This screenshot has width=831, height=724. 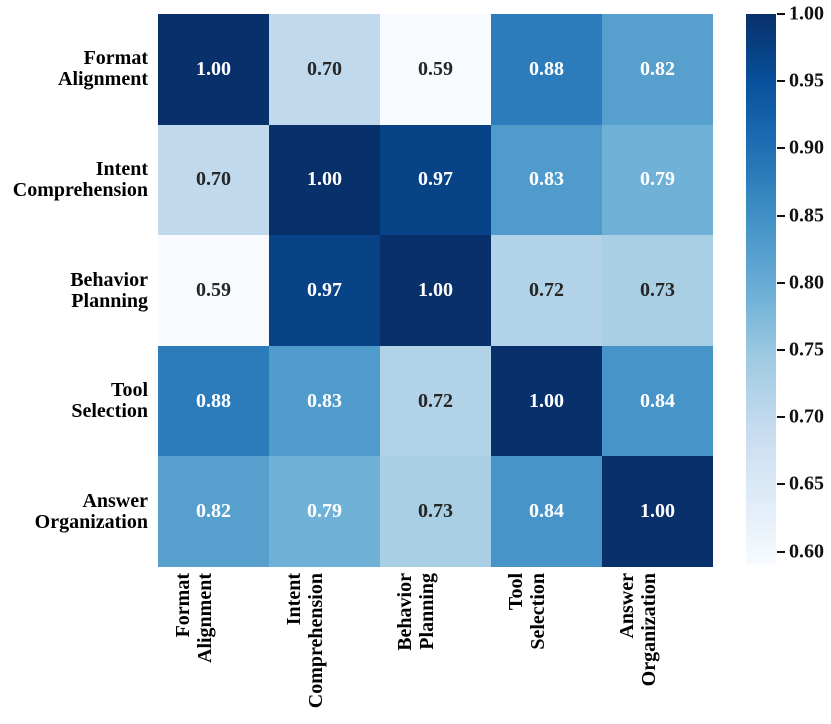 What do you see at coordinates (91, 511) in the screenshot?
I see `row-label: Answer Organization` at bounding box center [91, 511].